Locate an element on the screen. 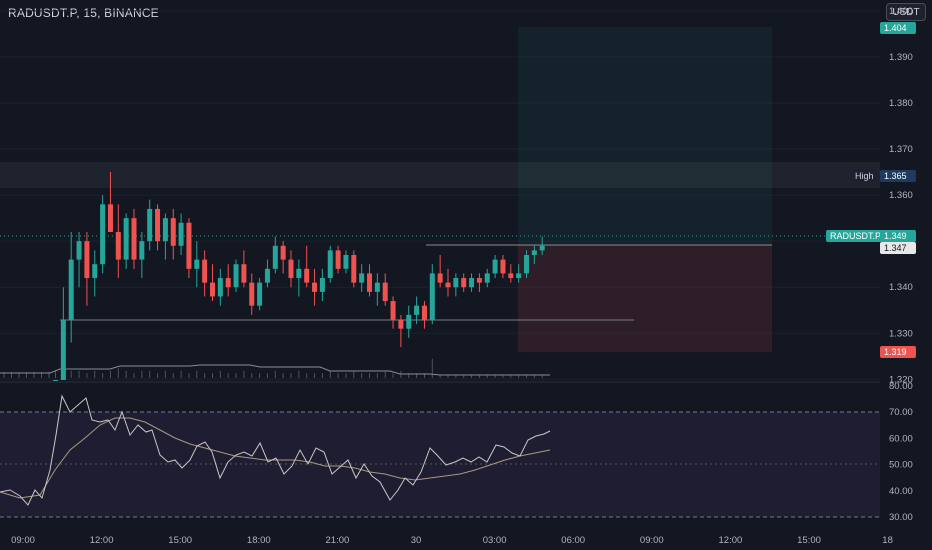  target-zone is located at coordinates (645, 136).